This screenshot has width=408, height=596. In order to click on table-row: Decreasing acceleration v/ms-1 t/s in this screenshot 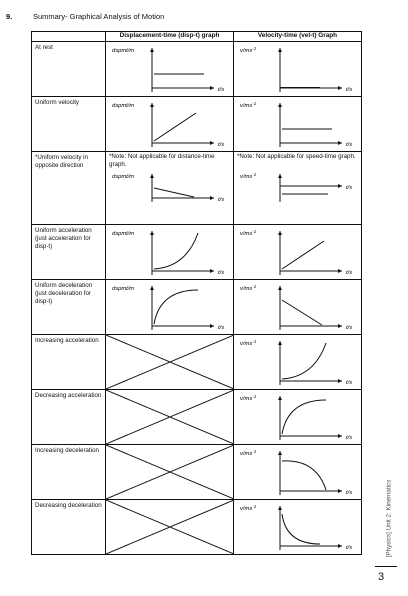, I will do `click(196, 417)`.